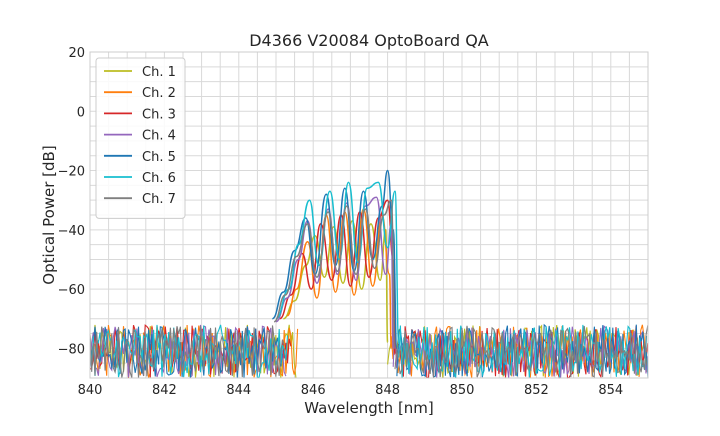  I want to click on noise-floor, so click(369, 351).